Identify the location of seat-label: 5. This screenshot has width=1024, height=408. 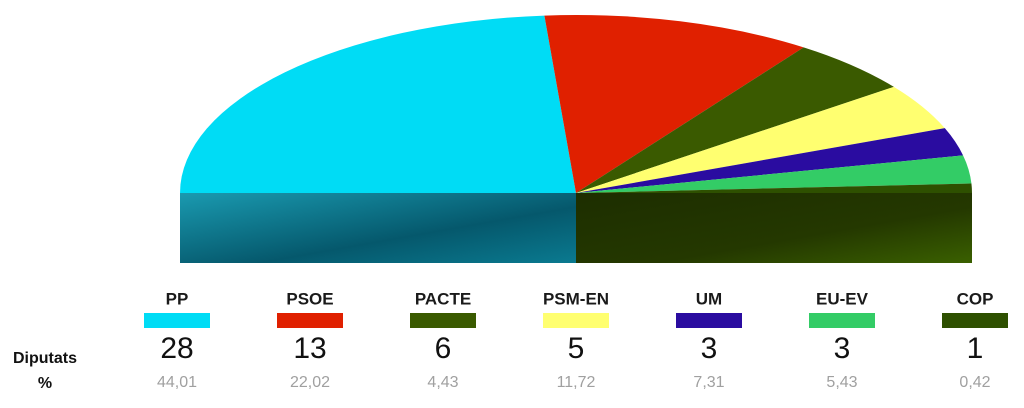
(576, 348).